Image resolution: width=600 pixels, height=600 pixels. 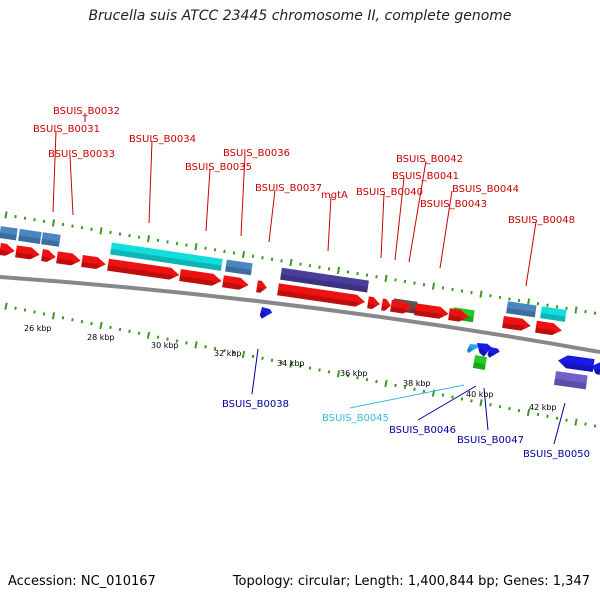 What do you see at coordinates (571, 380) in the screenshot?
I see `feature-box-bottom` at bounding box center [571, 380].